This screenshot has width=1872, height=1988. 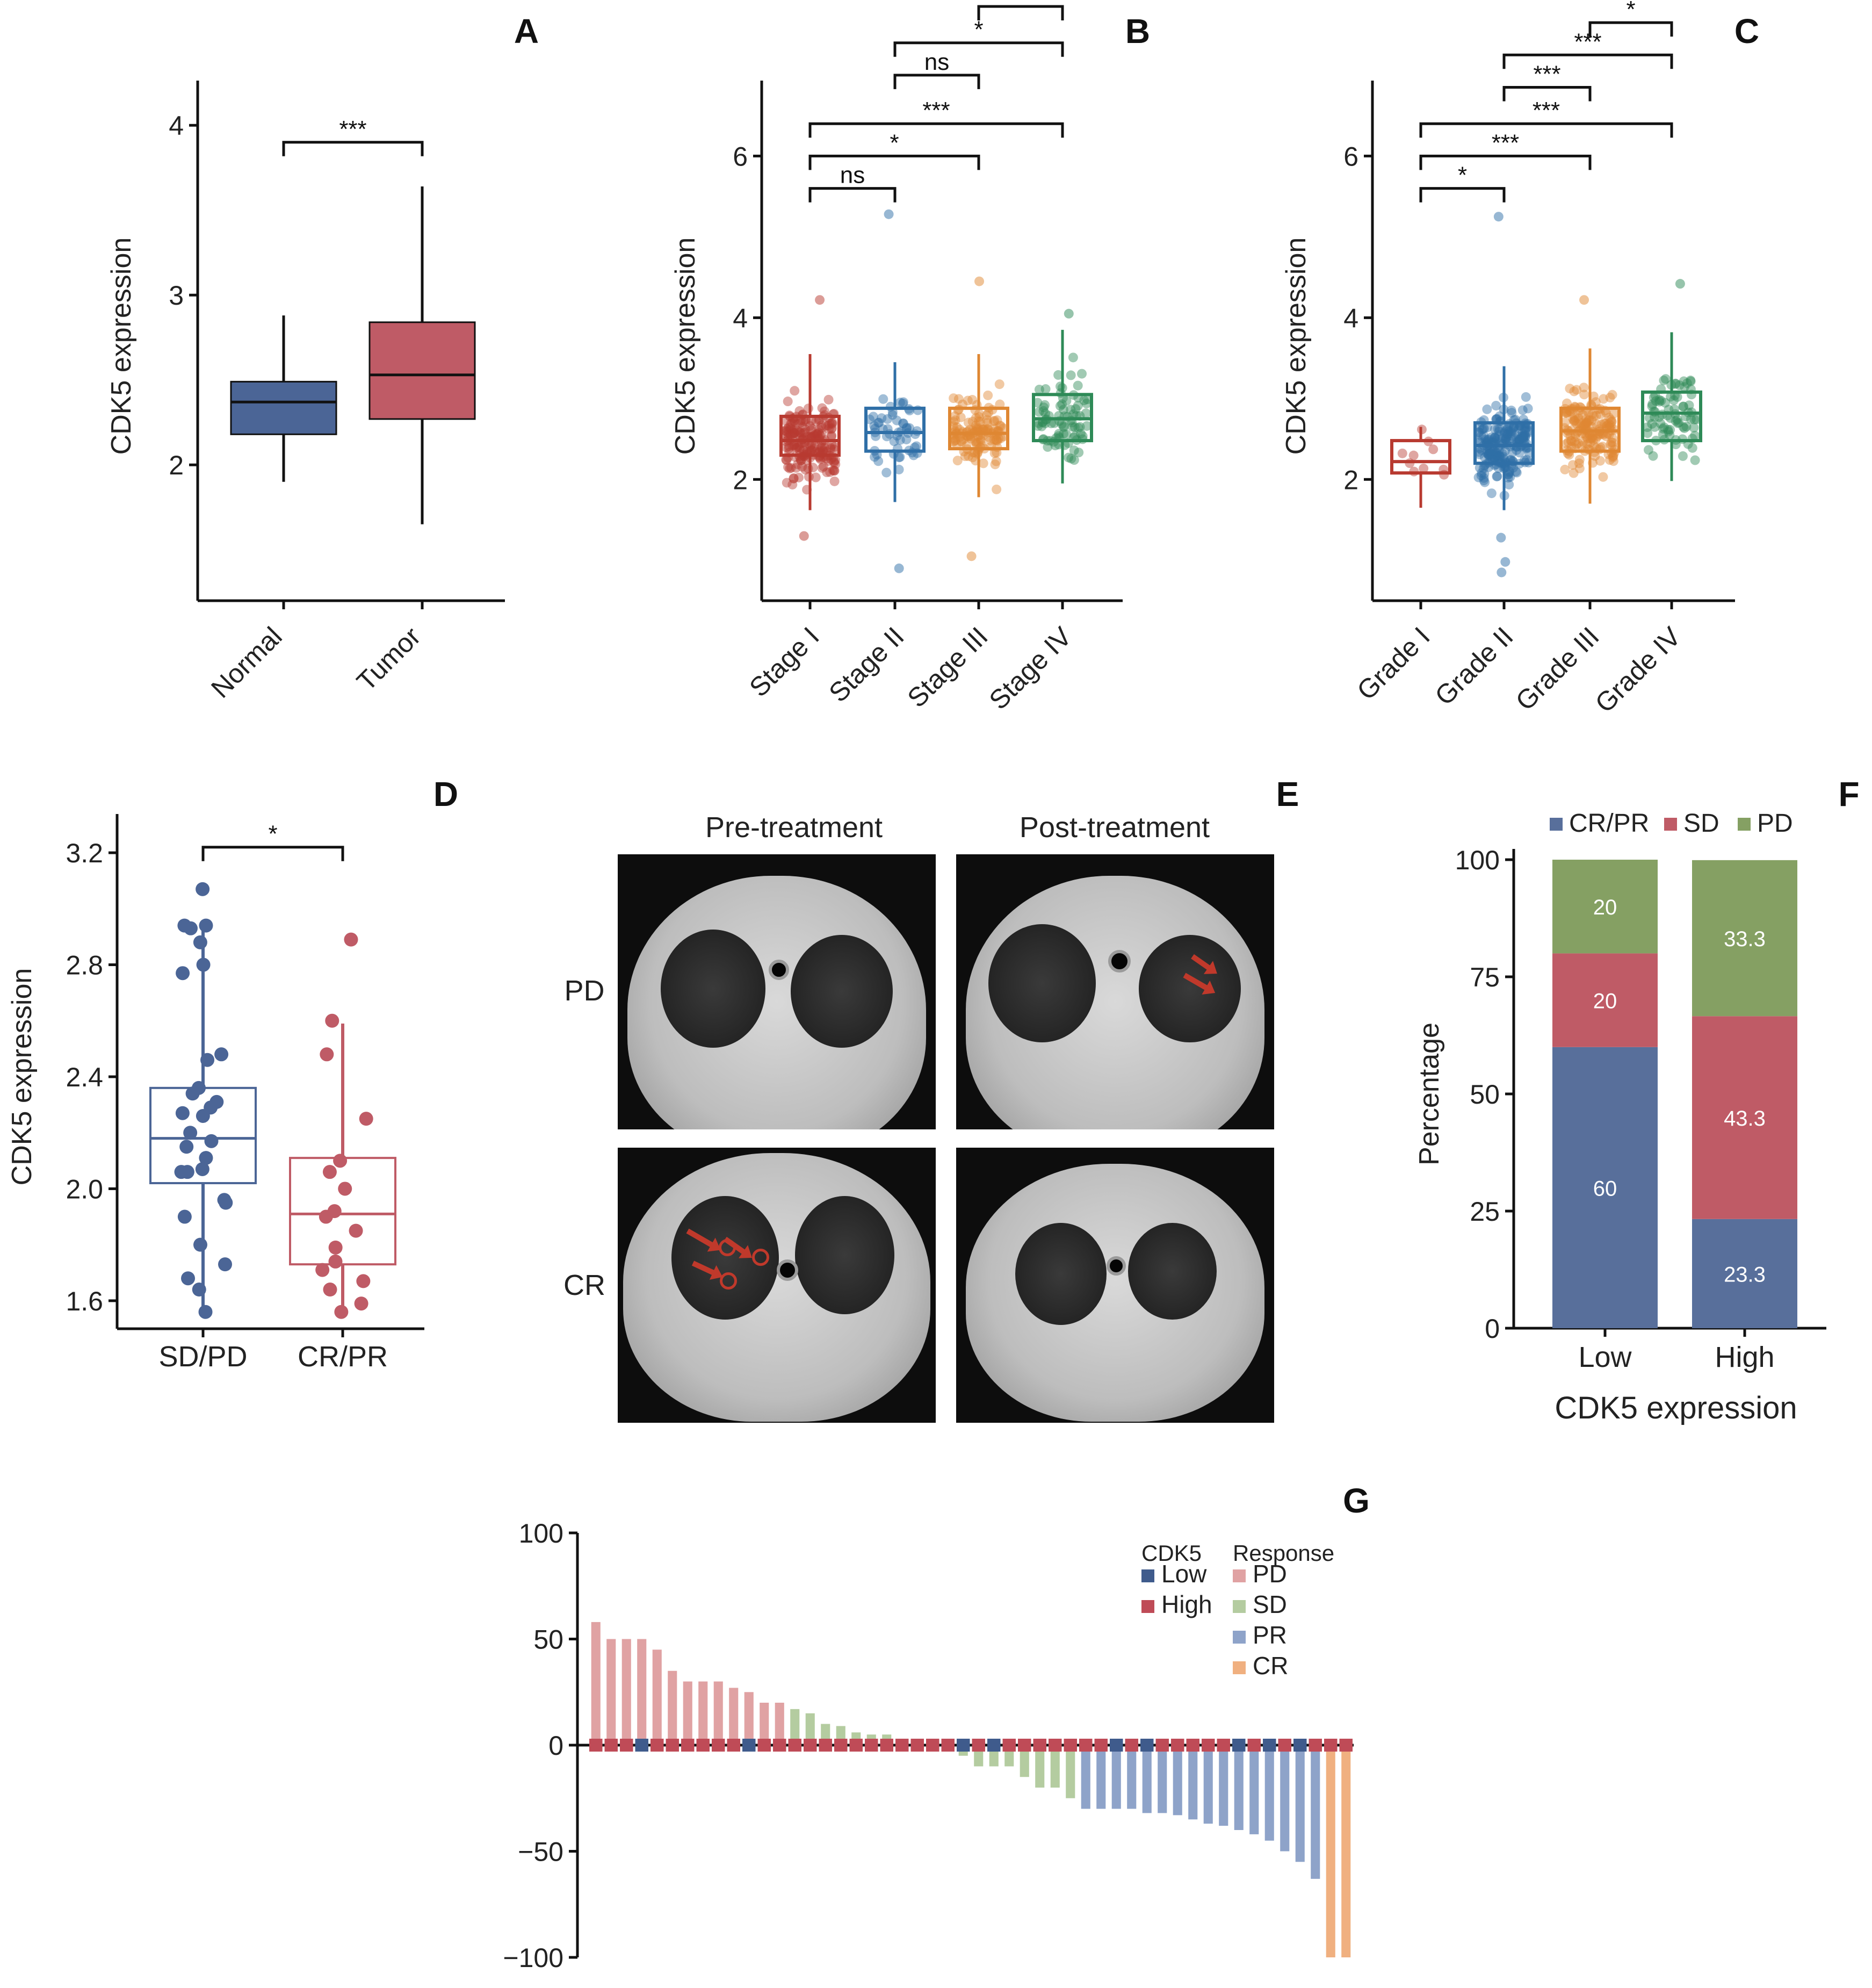 I want to click on legend-title-response: Response, so click(x=1283, y=1553).